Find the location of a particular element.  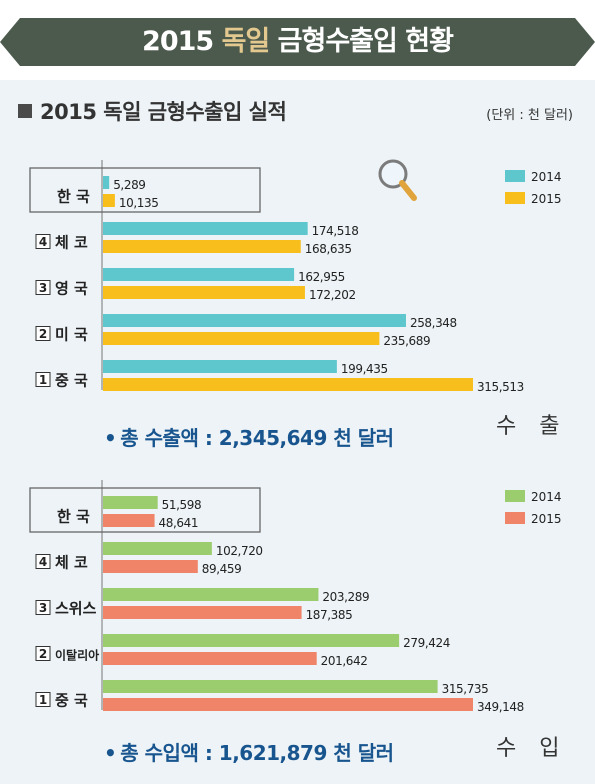

export-category-label: 체 코 is located at coordinates (71, 243).